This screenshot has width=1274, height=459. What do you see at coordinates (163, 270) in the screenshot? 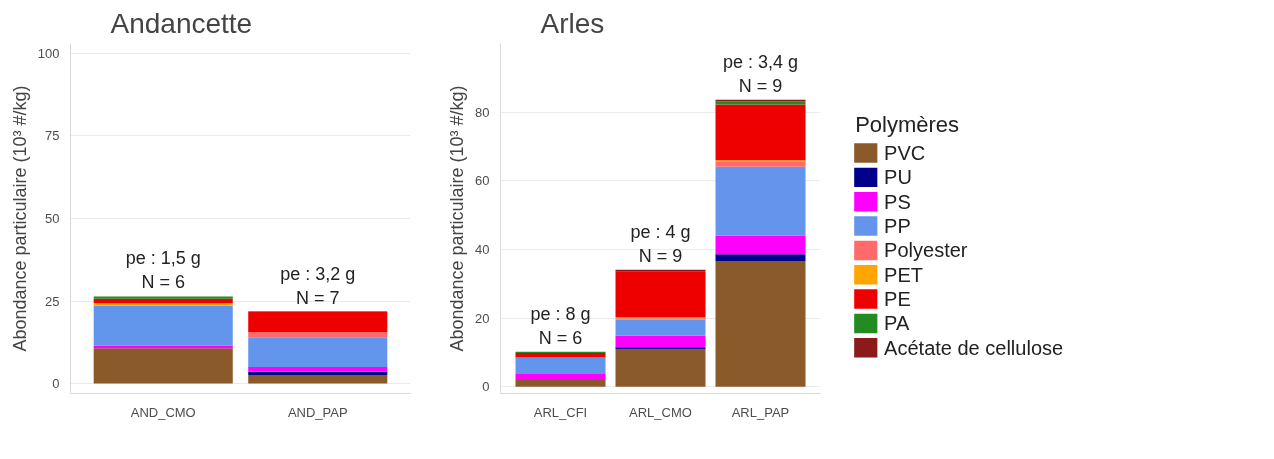
I see `annotation: pe : 1,5 g N = 6` at bounding box center [163, 270].